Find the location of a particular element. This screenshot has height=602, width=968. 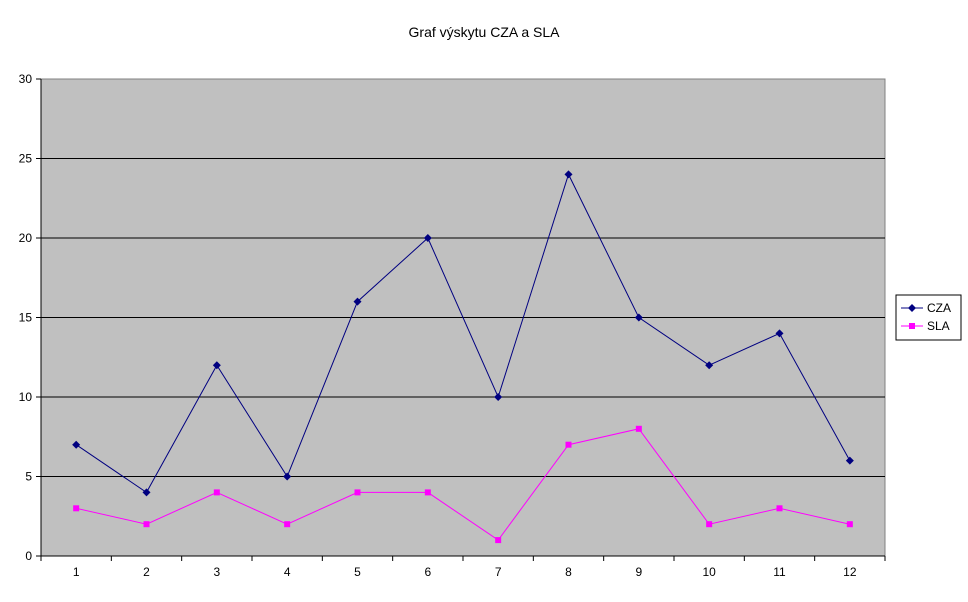

x-tick-label: 5 is located at coordinates (357, 572).